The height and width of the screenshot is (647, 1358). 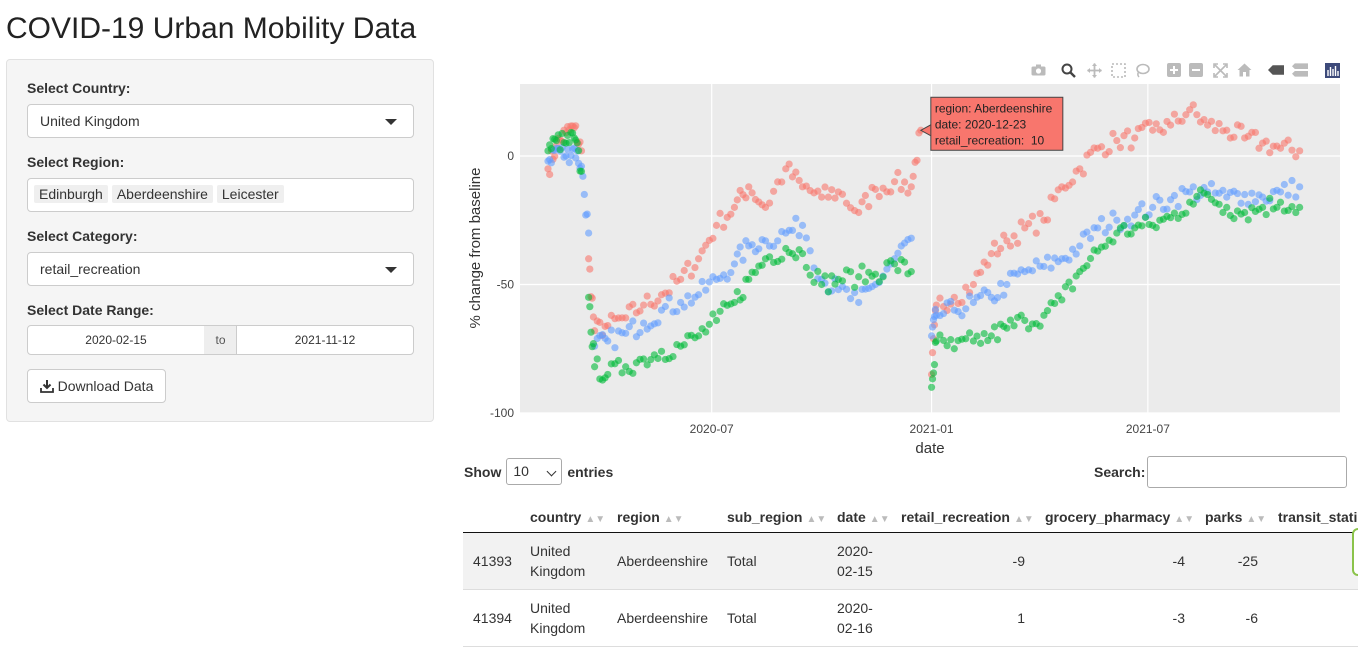 What do you see at coordinates (1244, 70) in the screenshot?
I see `reset-axes-icon` at bounding box center [1244, 70].